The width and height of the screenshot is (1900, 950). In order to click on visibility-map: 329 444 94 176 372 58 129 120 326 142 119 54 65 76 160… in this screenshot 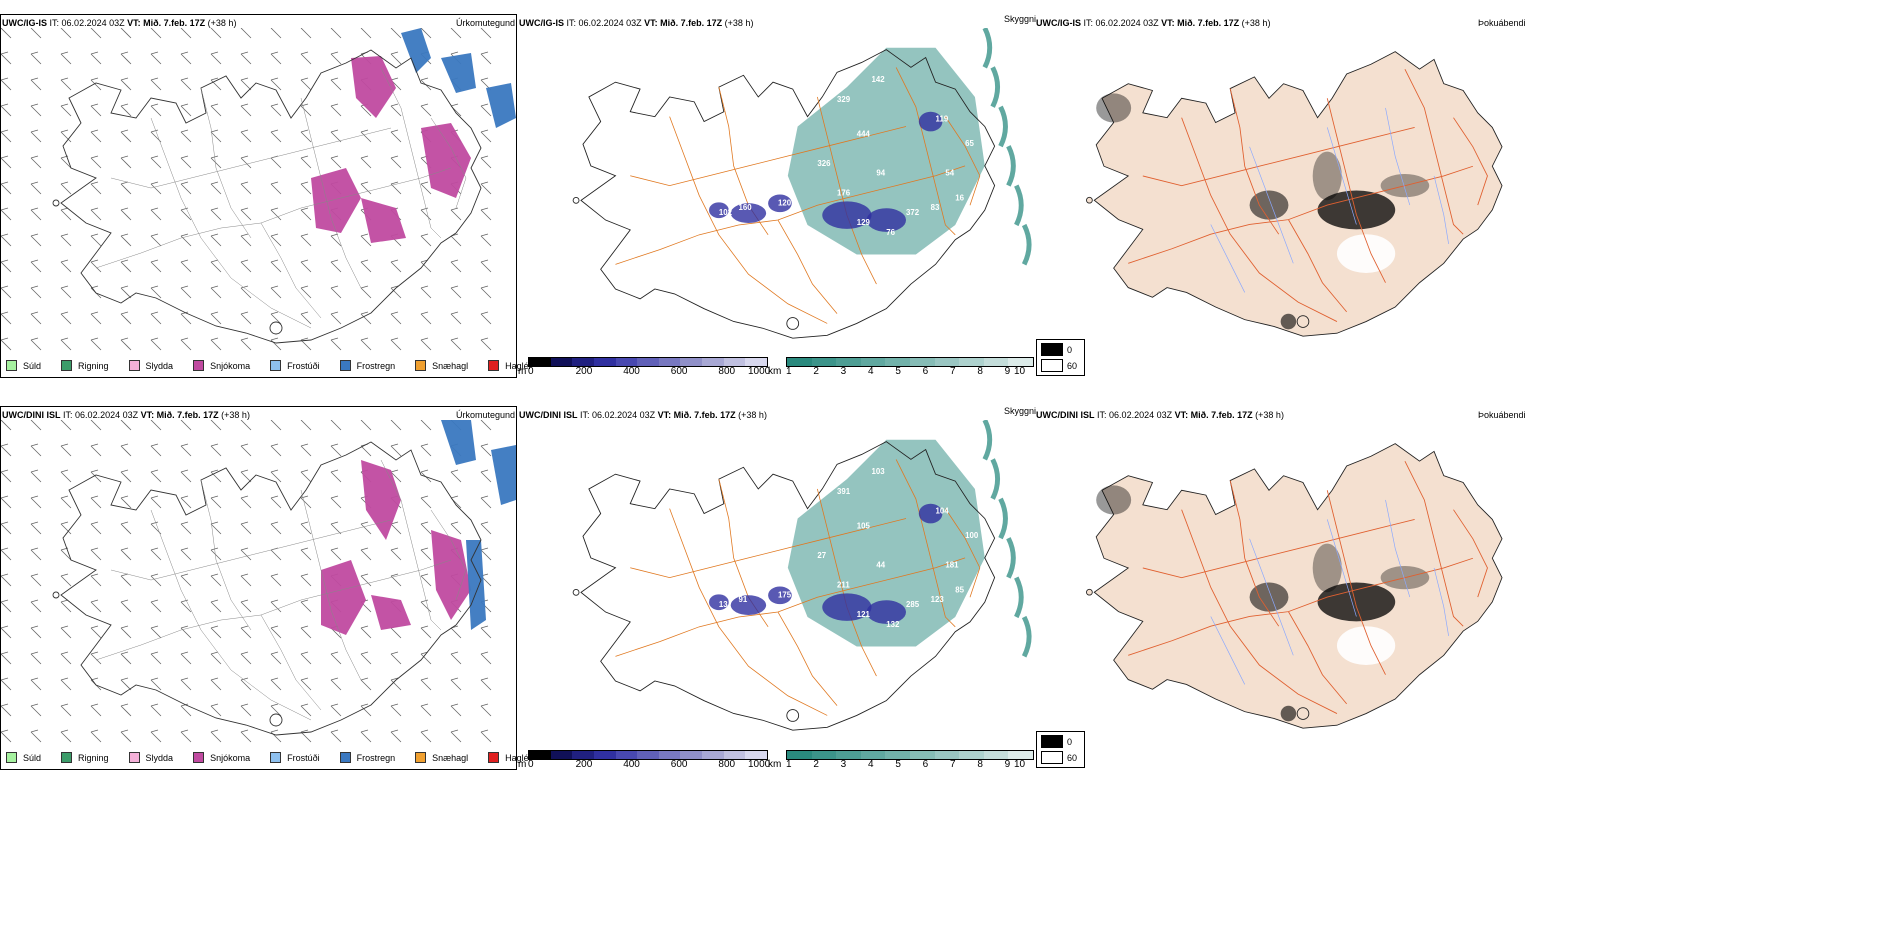, I will do `click(775, 190)`.